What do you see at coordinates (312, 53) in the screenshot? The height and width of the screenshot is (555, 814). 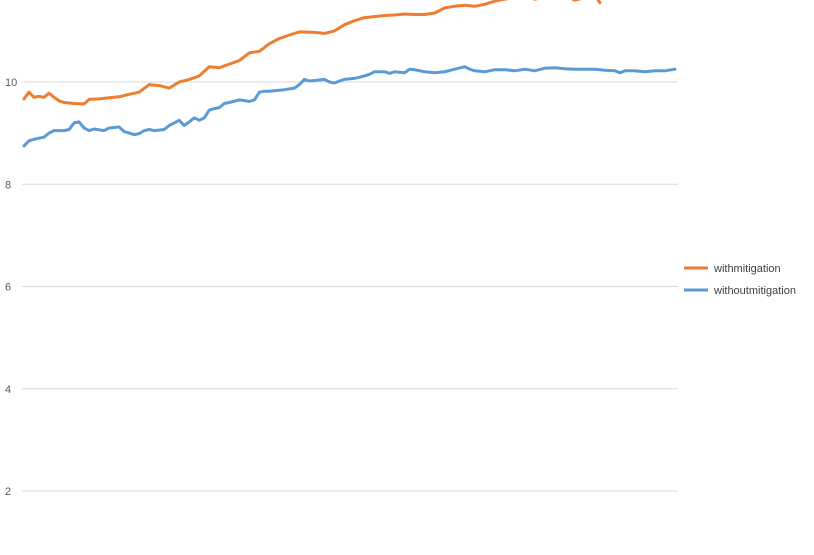 I see `series-line-withmitigation` at bounding box center [312, 53].